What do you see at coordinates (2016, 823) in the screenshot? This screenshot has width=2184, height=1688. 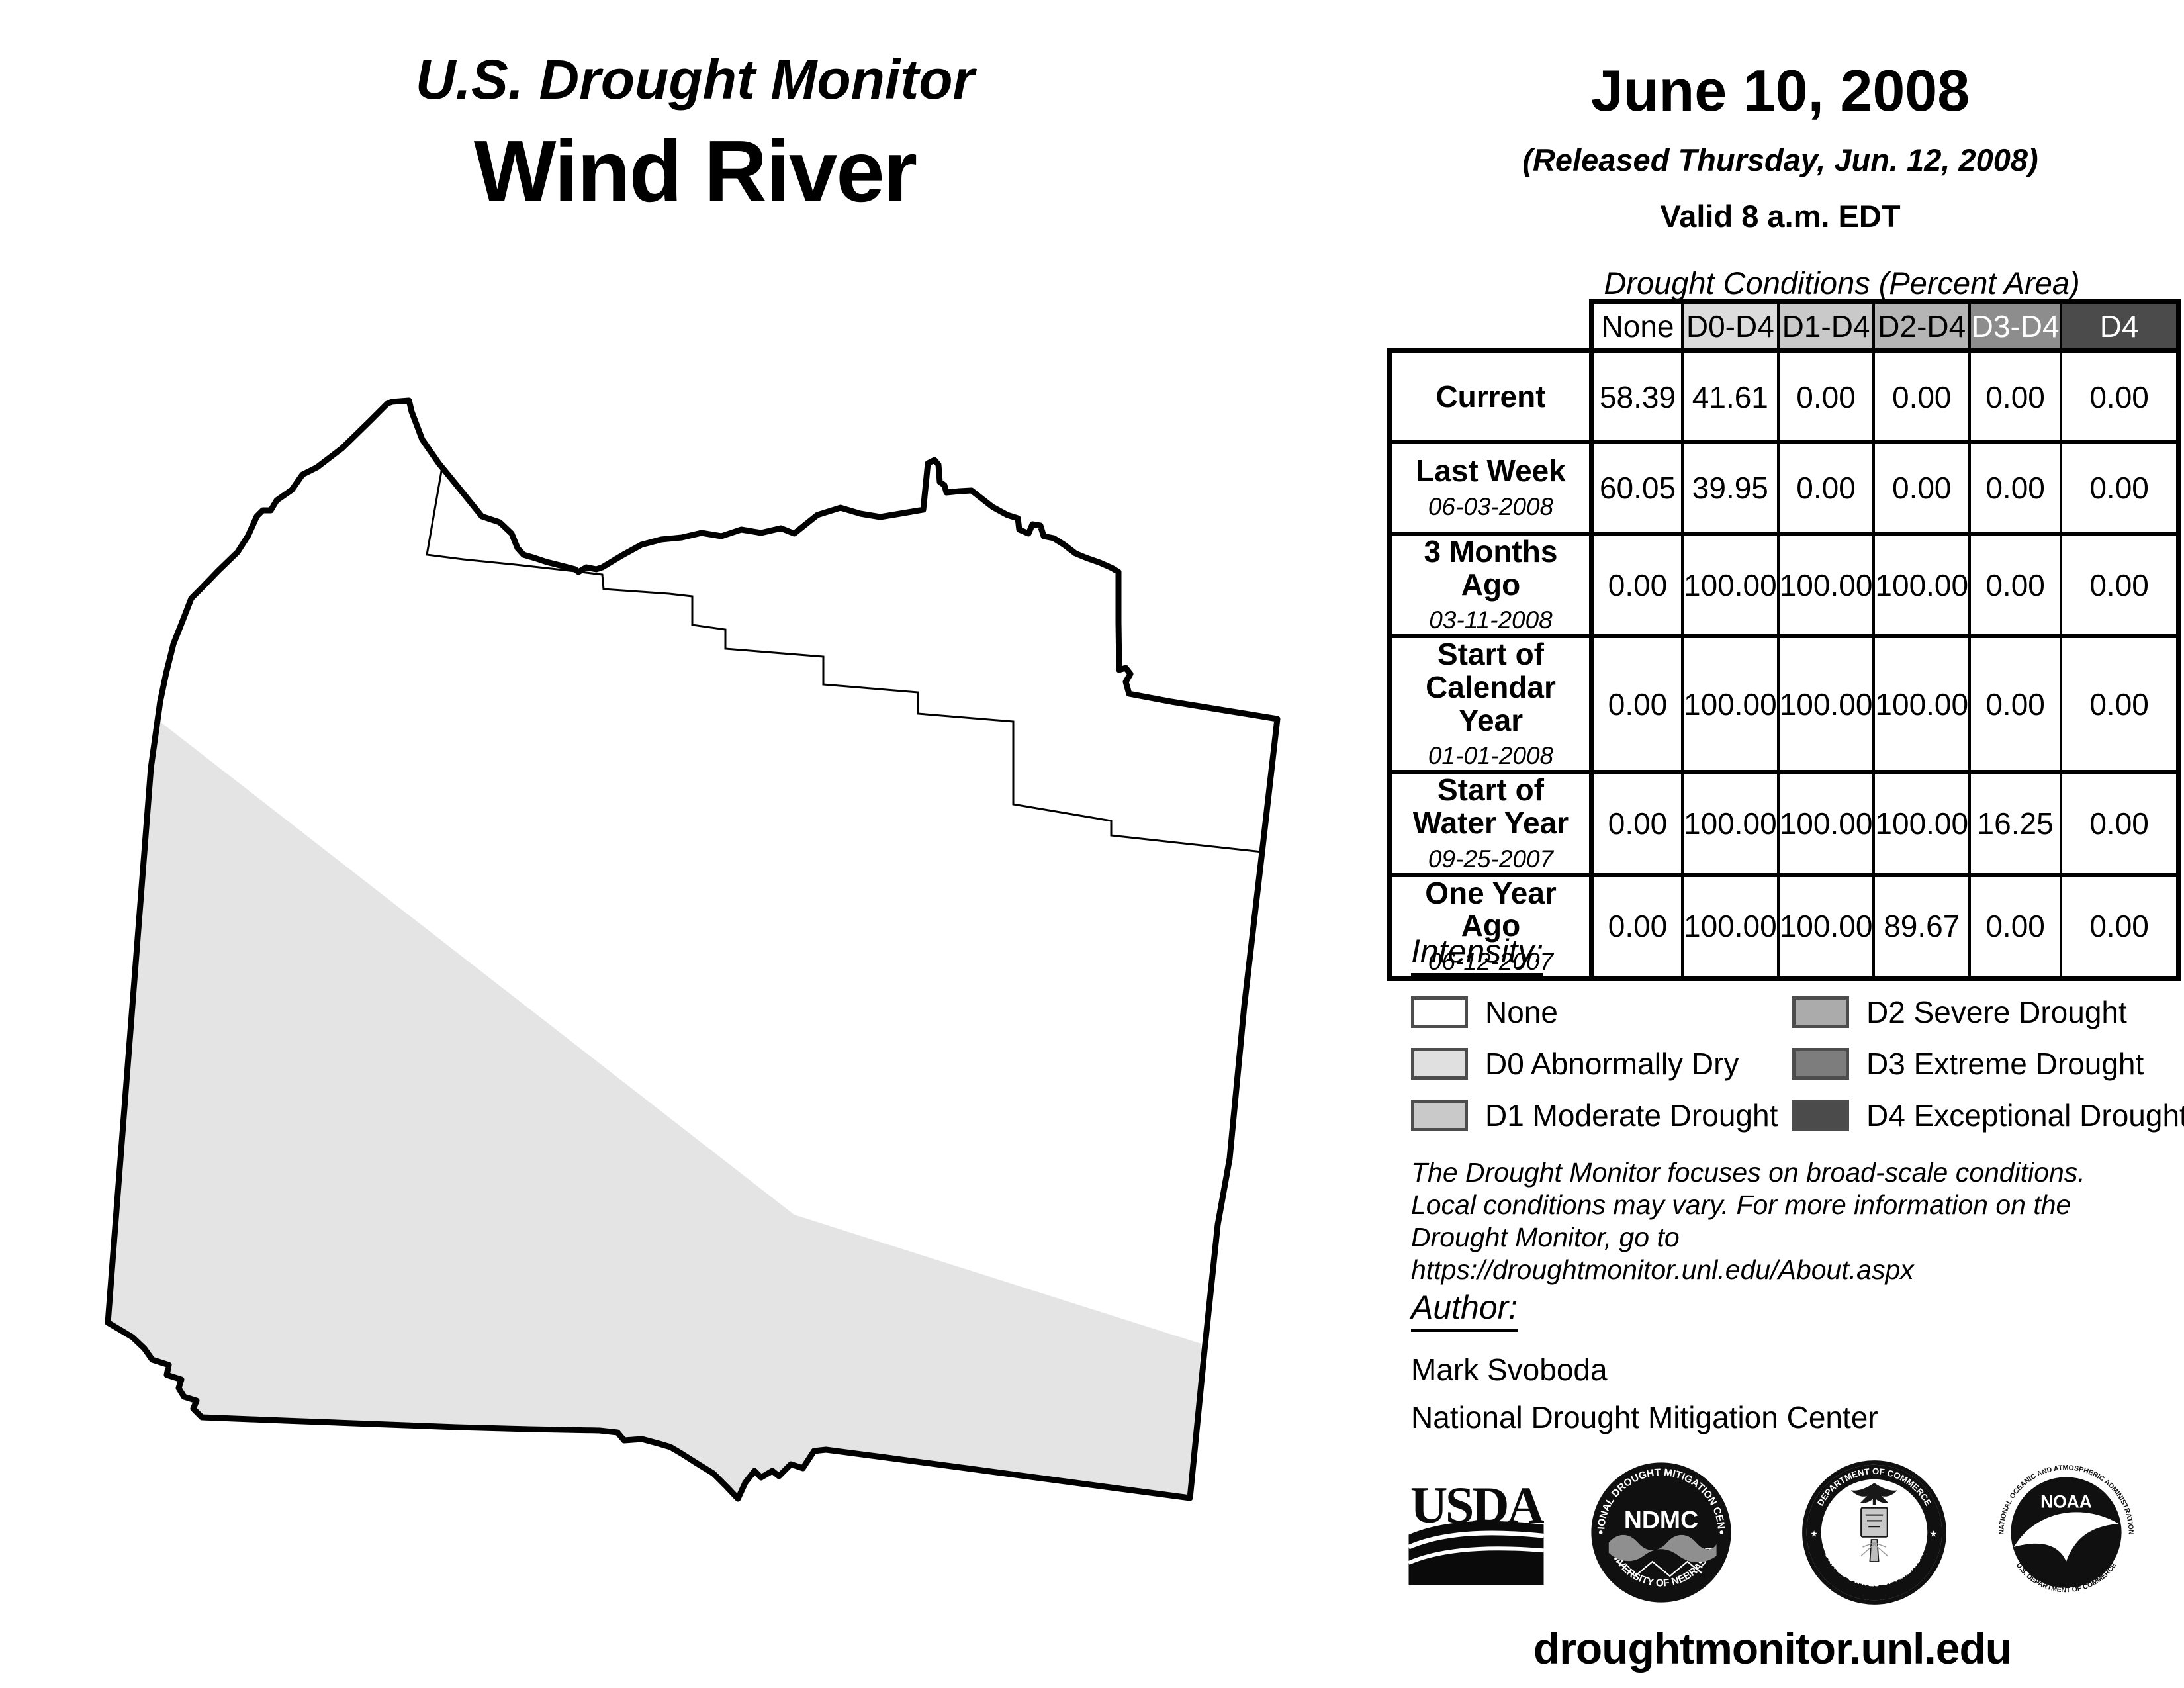 I see `value-cell: 16.25` at bounding box center [2016, 823].